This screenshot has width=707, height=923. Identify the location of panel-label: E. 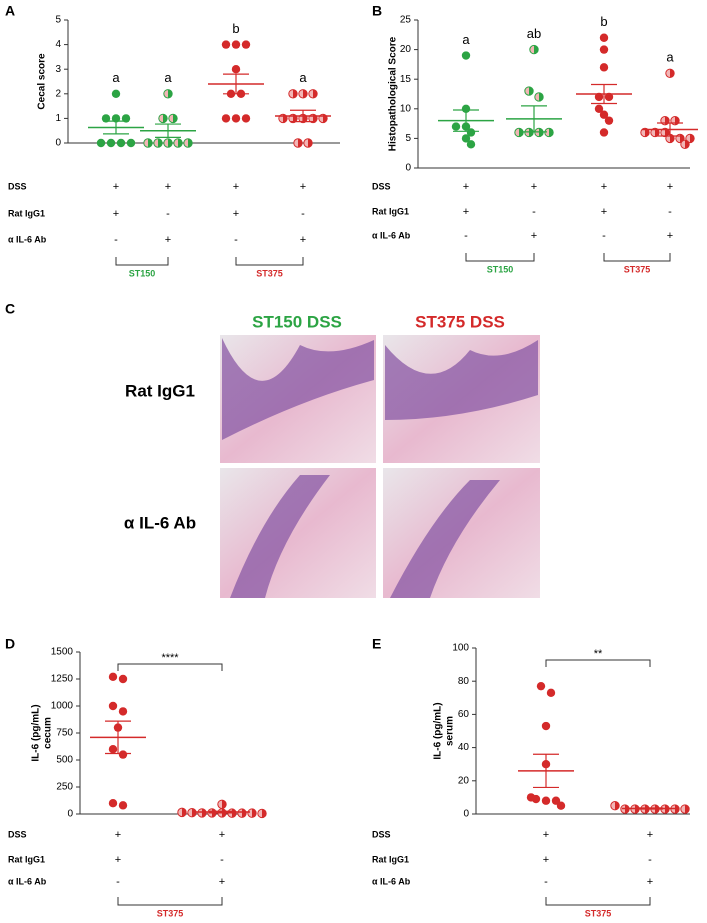
(376, 644).